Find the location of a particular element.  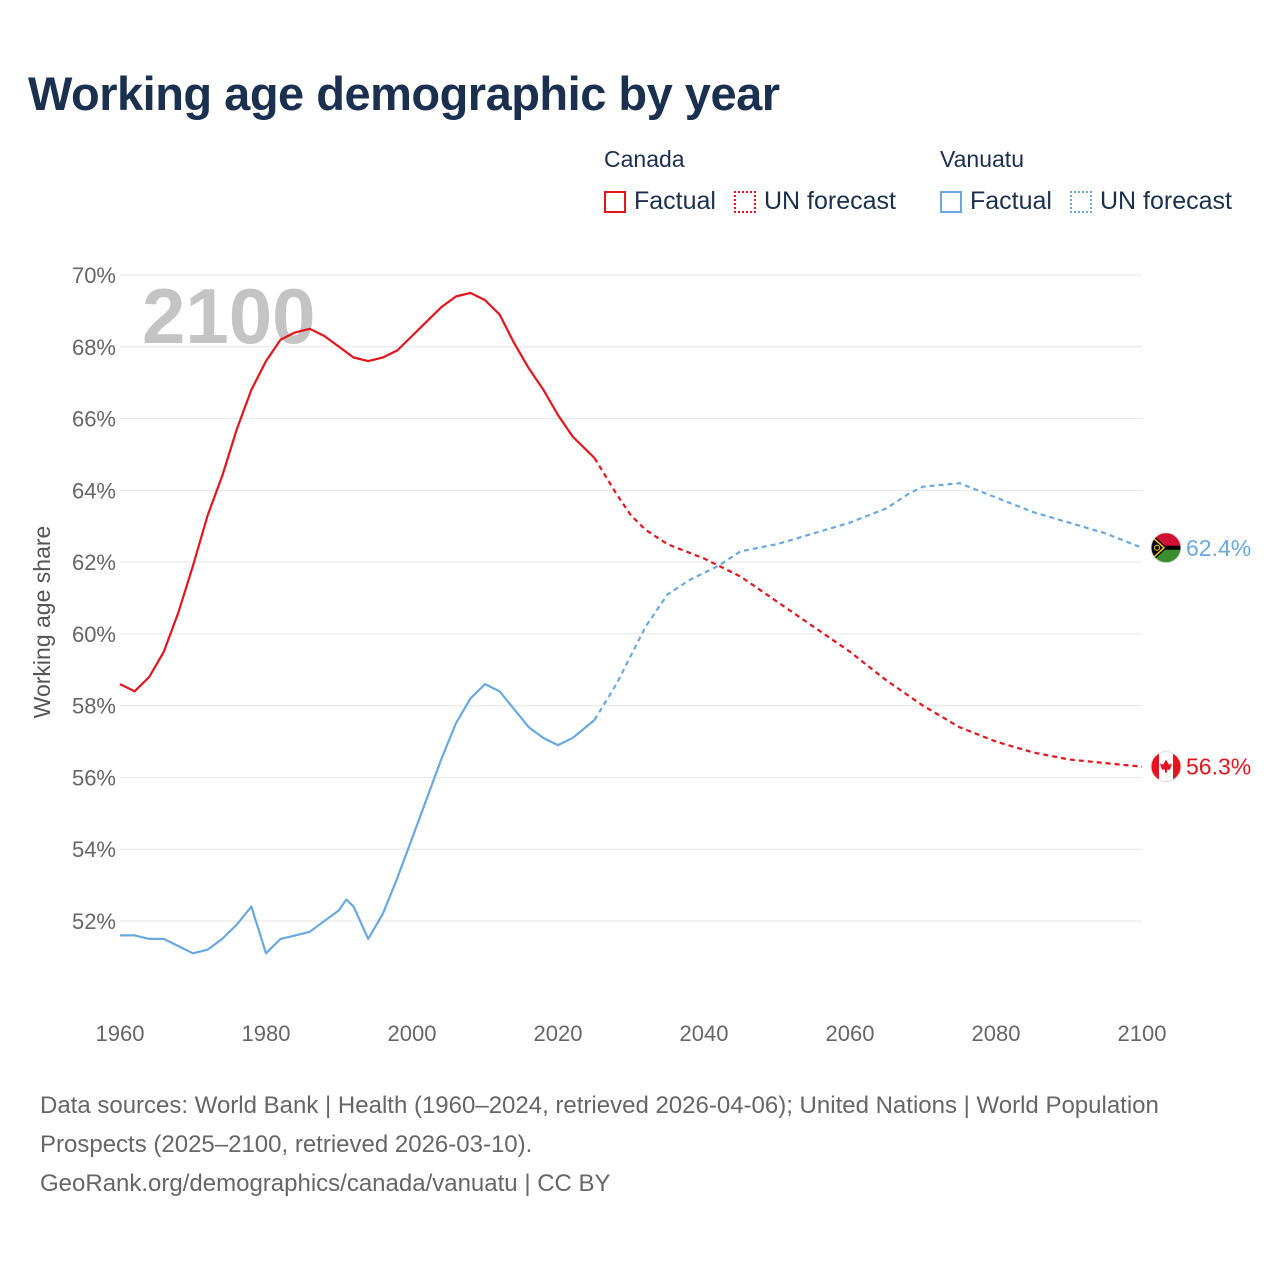

canada-factual-line is located at coordinates (357, 492).